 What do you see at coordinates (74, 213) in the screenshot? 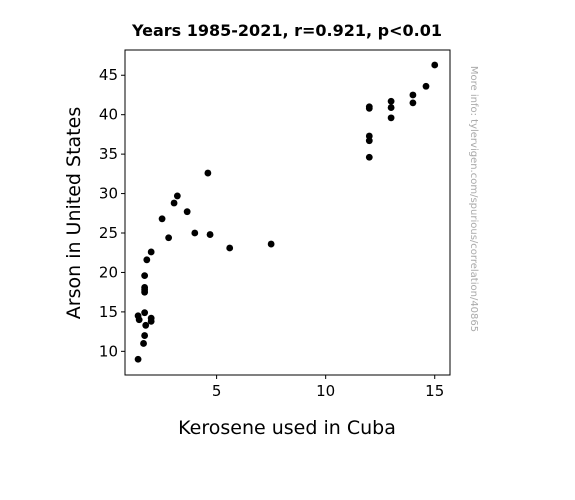
I see `y-axis-label: Arson in United States` at bounding box center [74, 213].